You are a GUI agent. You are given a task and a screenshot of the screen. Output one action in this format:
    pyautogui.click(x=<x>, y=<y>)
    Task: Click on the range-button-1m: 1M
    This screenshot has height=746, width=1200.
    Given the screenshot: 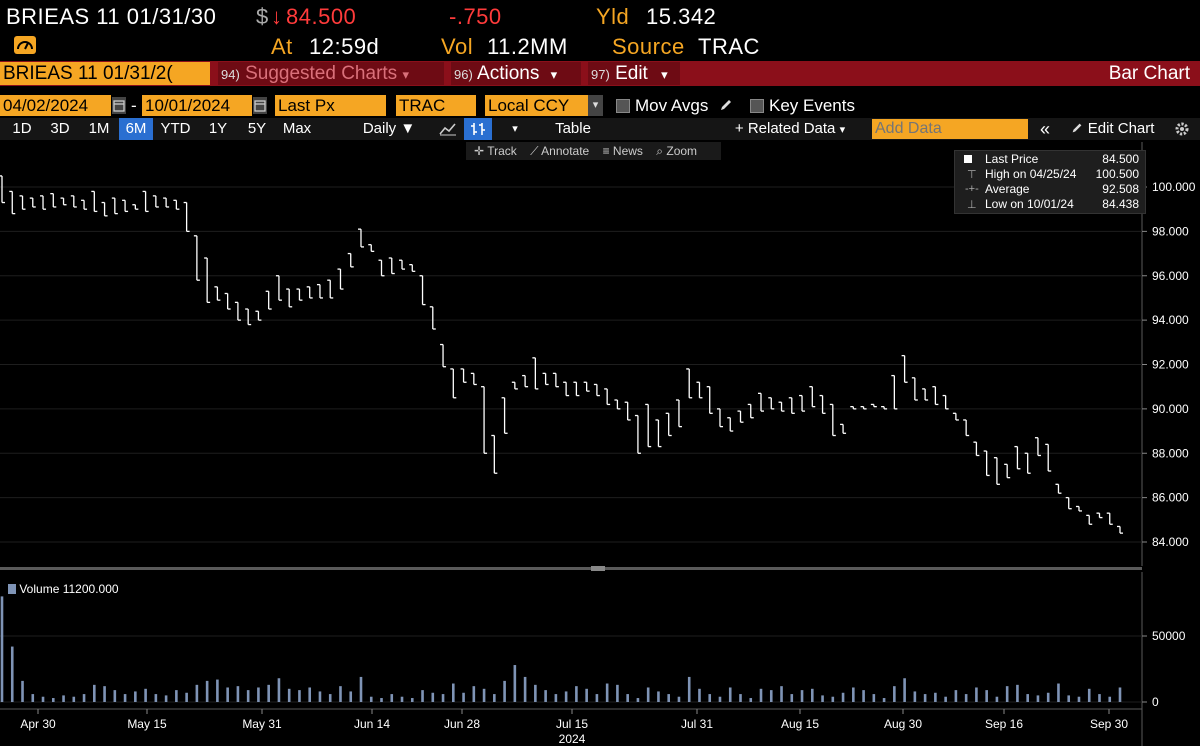 What is the action you would take?
    pyautogui.click(x=99, y=128)
    